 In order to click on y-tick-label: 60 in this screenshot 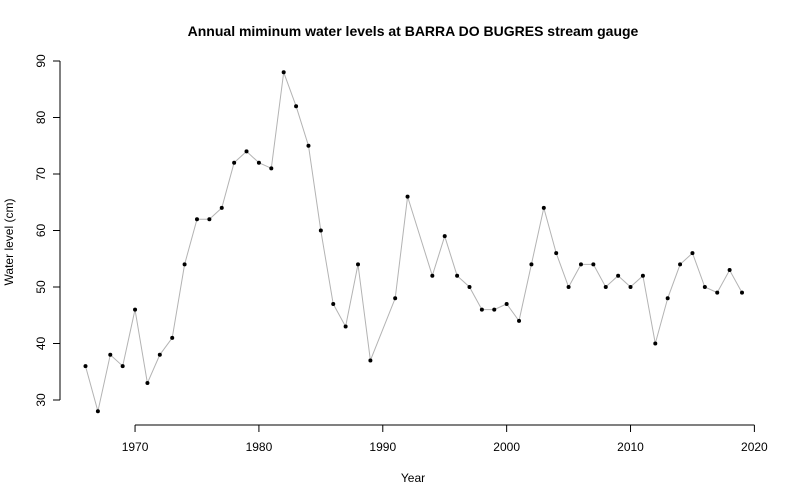, I will do `click(41, 231)`.